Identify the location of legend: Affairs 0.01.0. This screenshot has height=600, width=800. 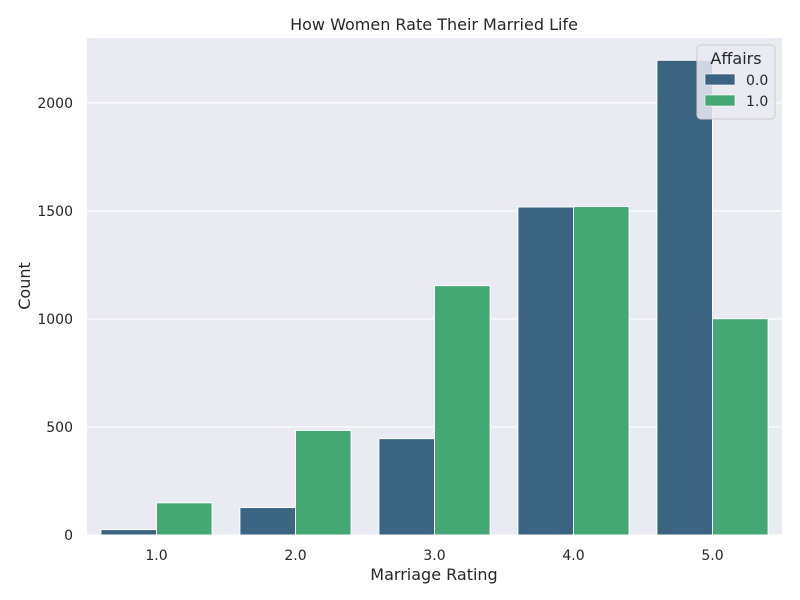
(736, 82).